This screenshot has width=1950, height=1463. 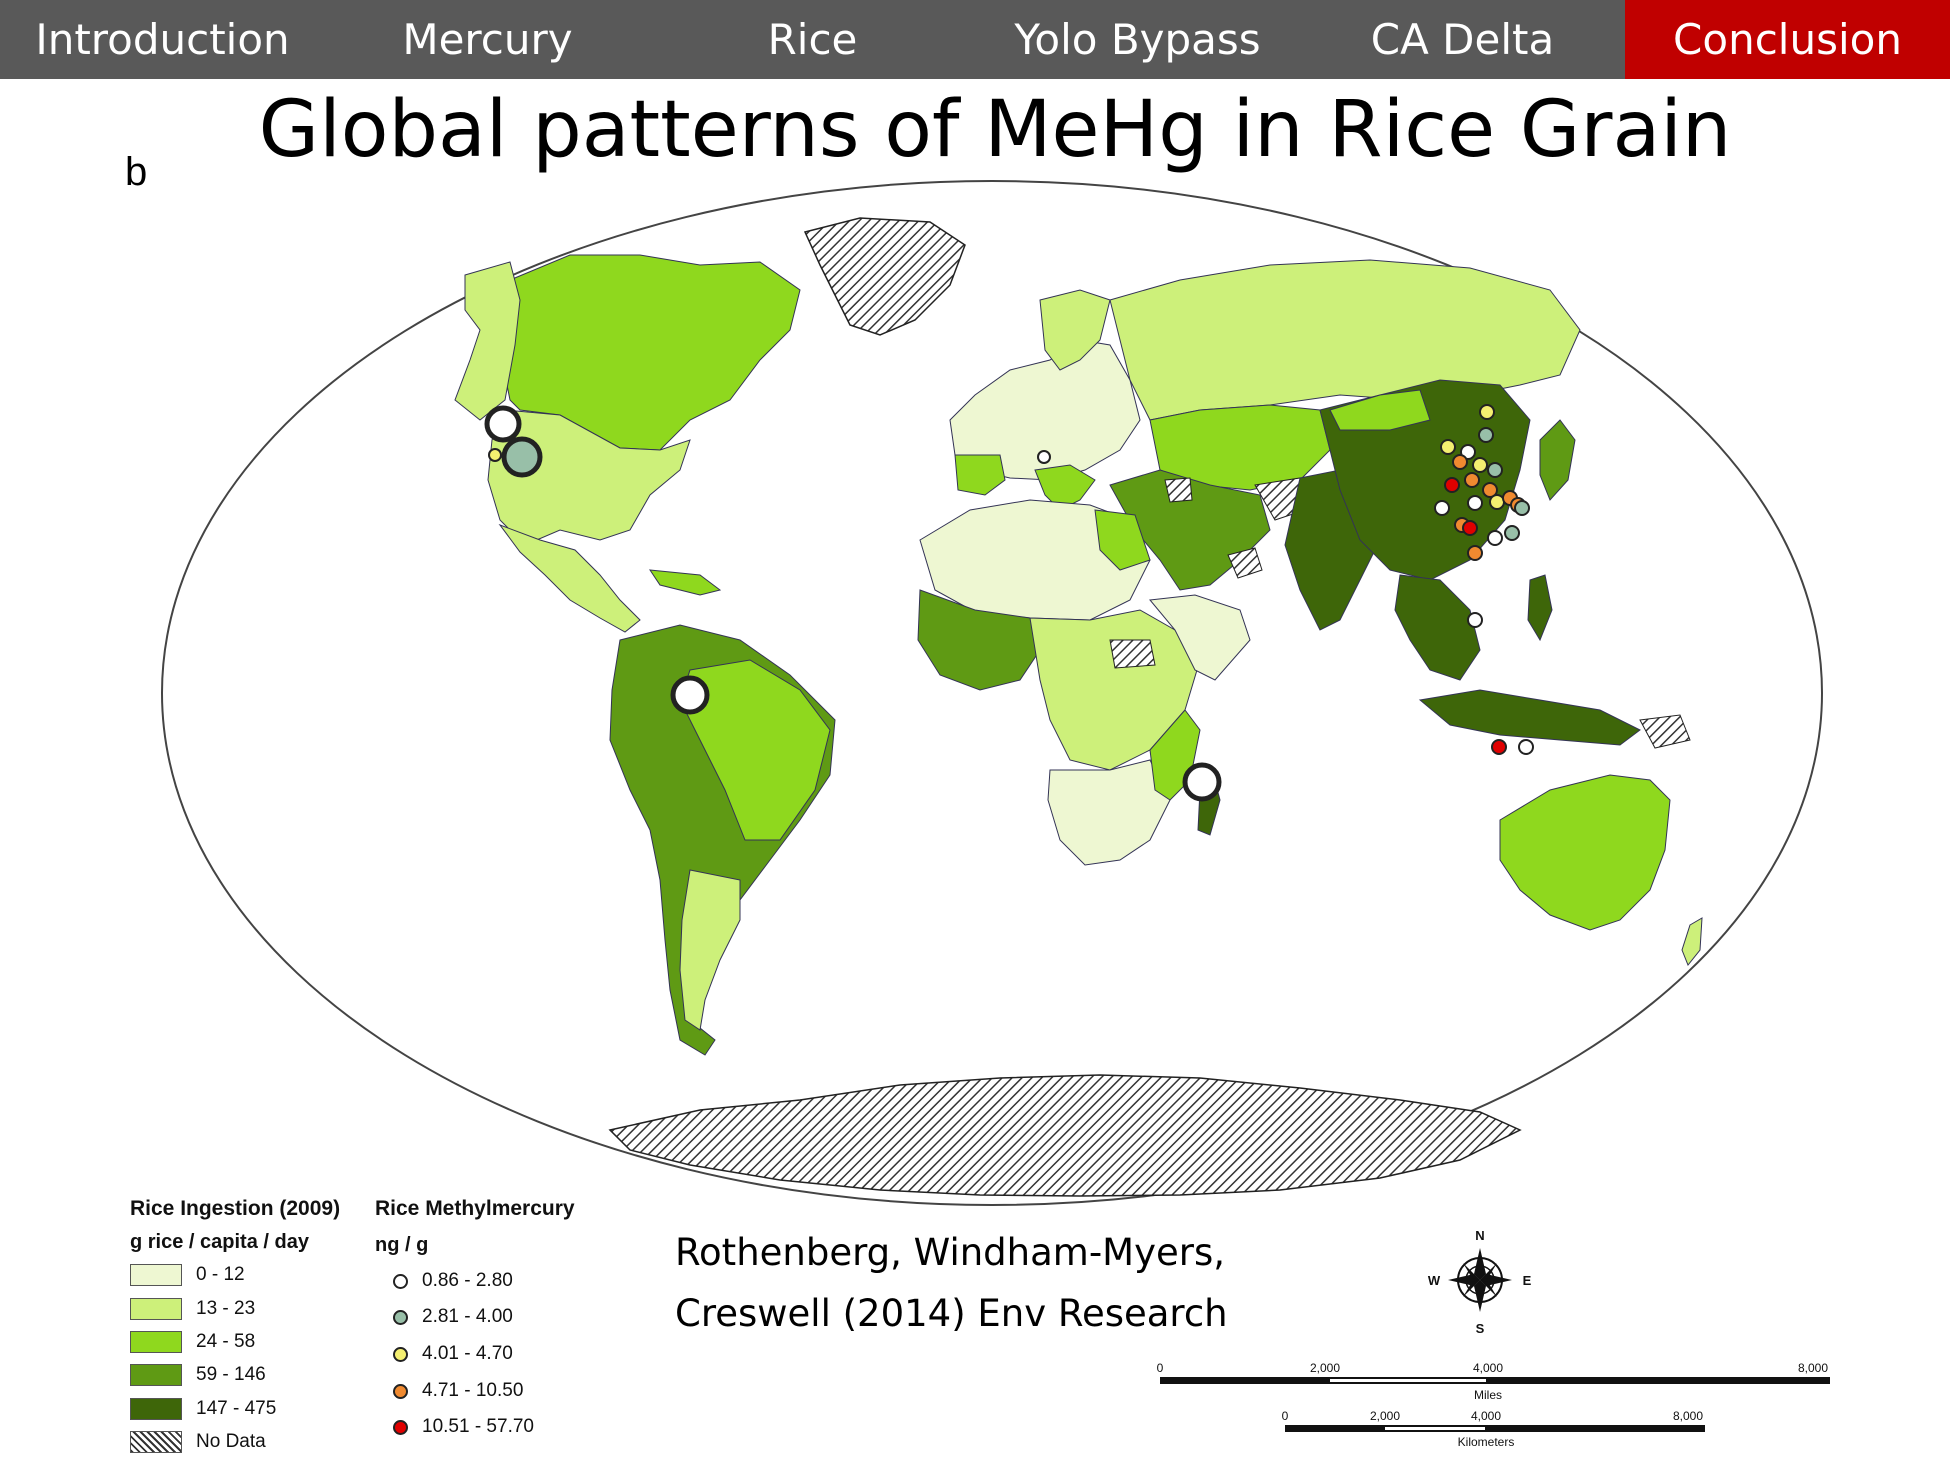 What do you see at coordinates (235, 1208) in the screenshot?
I see `legend-ingestion-title: Rice Ingestion (2009)` at bounding box center [235, 1208].